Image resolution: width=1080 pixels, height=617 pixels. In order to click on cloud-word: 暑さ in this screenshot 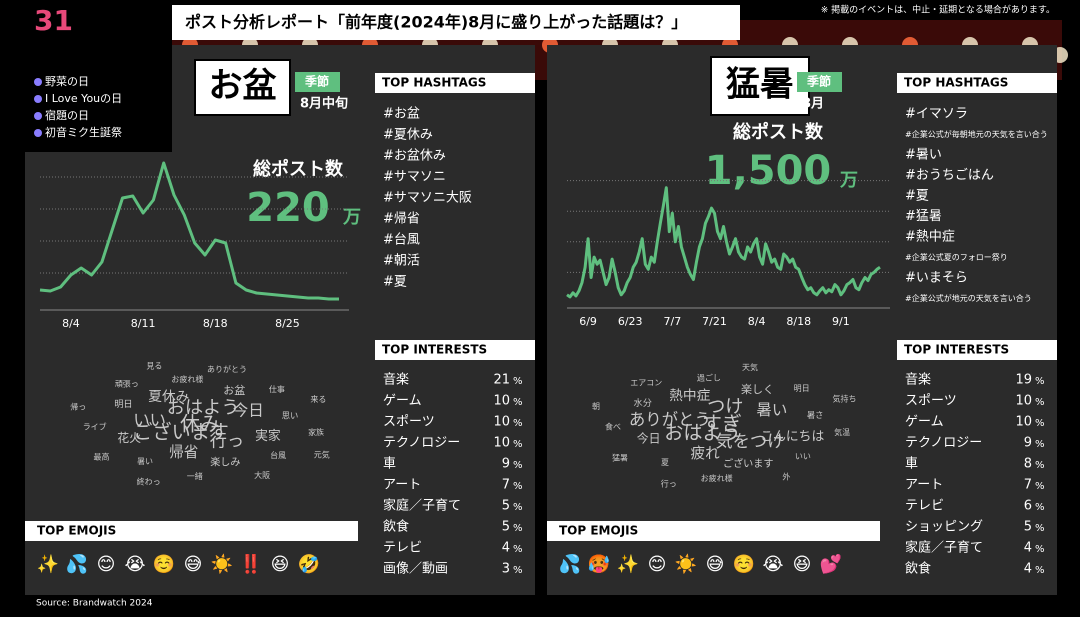, I will do `click(815, 415)`.